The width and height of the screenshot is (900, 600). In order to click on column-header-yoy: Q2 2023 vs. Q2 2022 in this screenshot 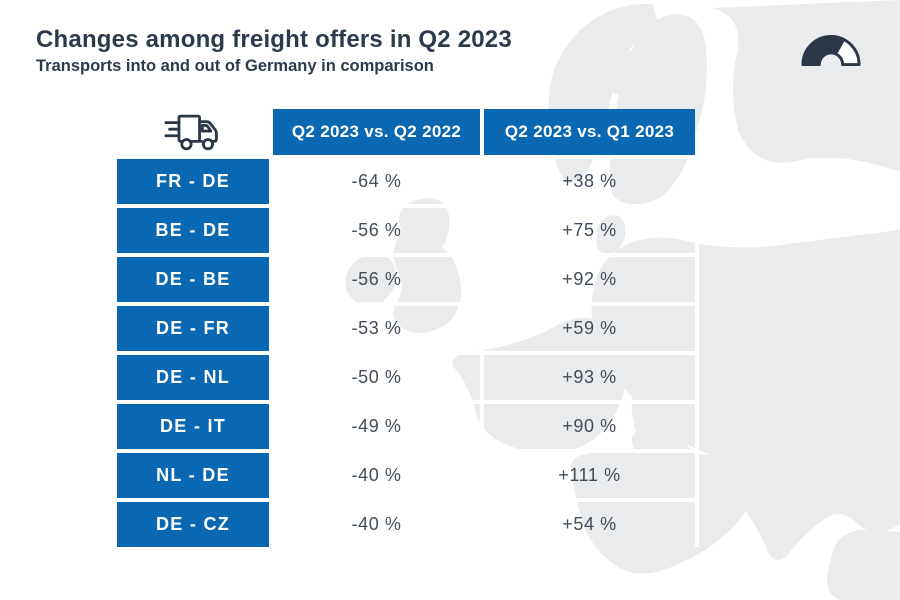, I will do `click(378, 134)`.